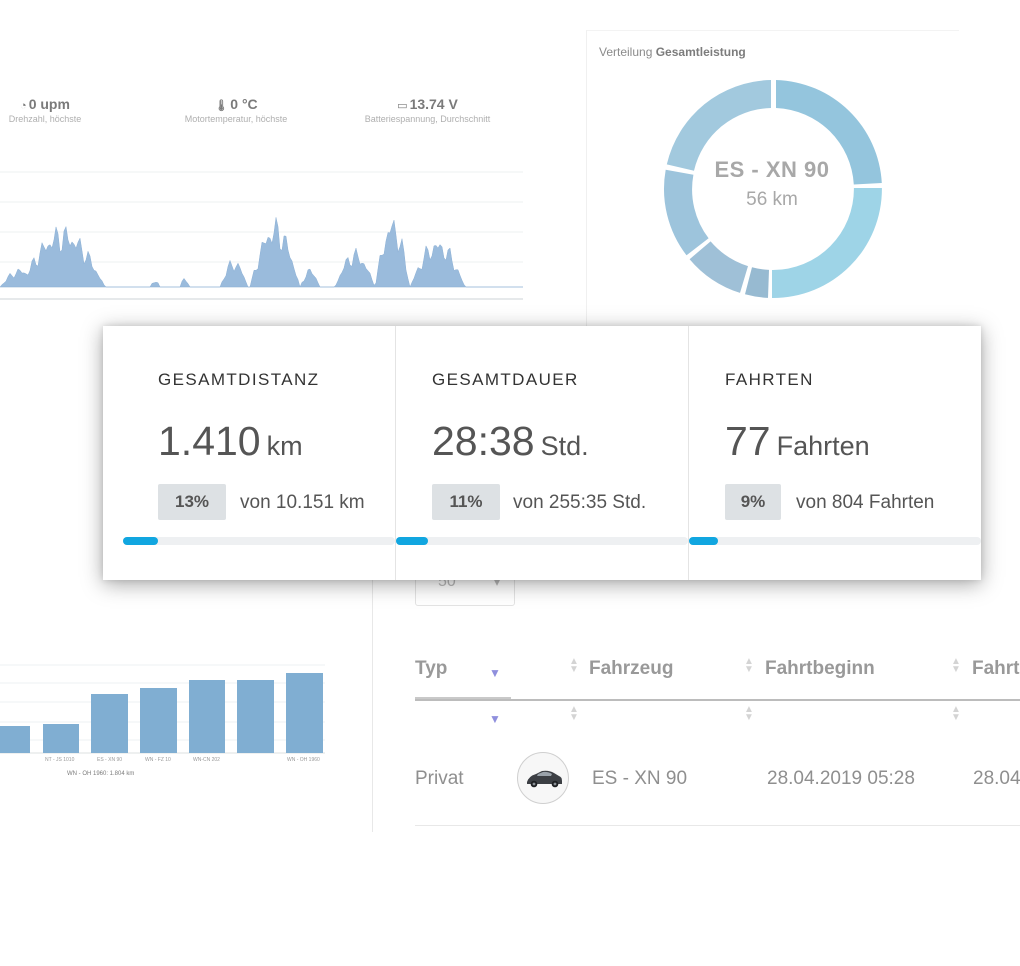 The width and height of the screenshot is (1020, 966). I want to click on battery-stat: ▭ 13.74 V Batteriespannung, Durchschnitt, so click(427, 110).